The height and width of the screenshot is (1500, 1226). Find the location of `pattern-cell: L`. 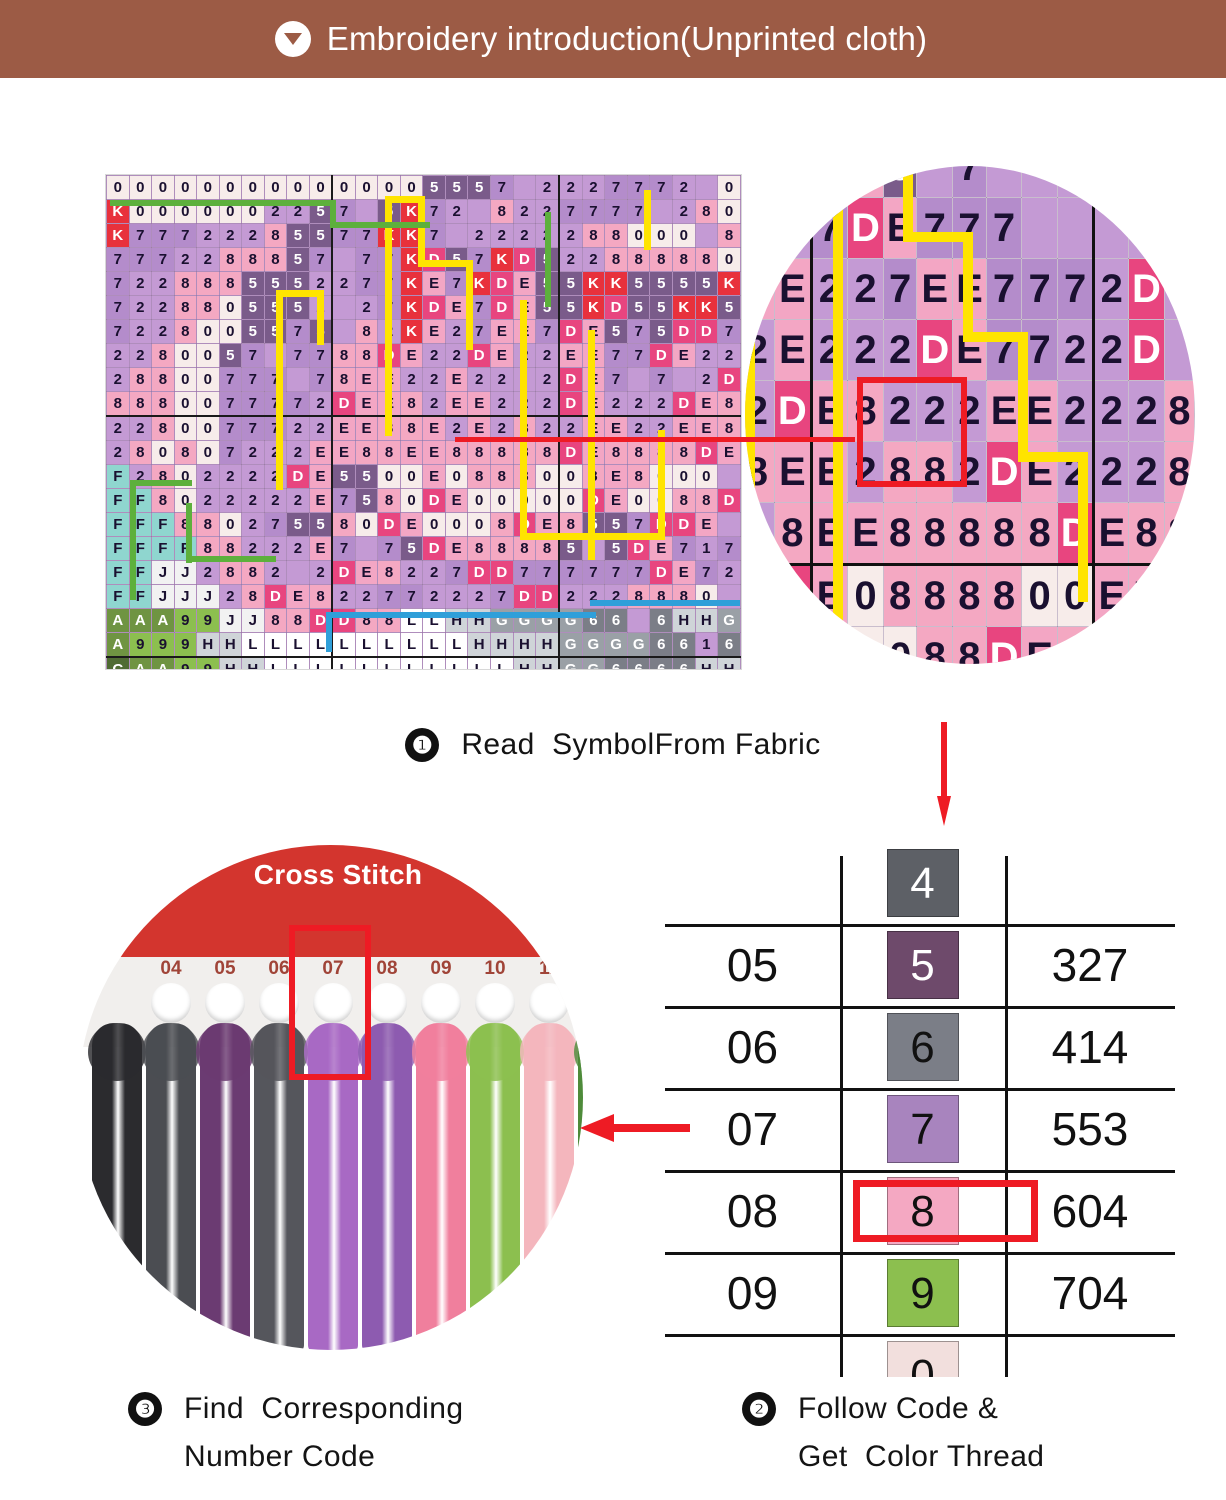

pattern-cell: L is located at coordinates (298, 662).